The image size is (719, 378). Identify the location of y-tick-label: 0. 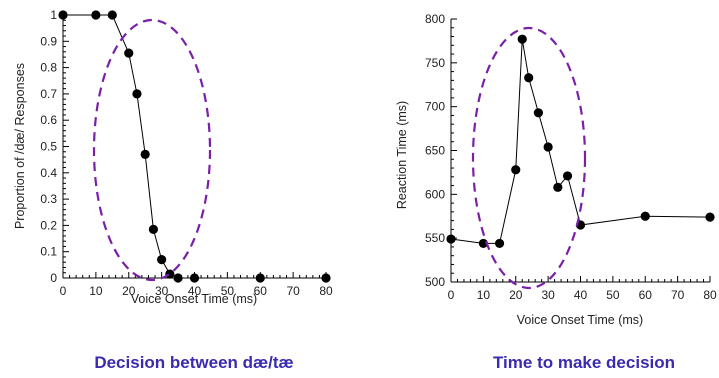
(53, 278).